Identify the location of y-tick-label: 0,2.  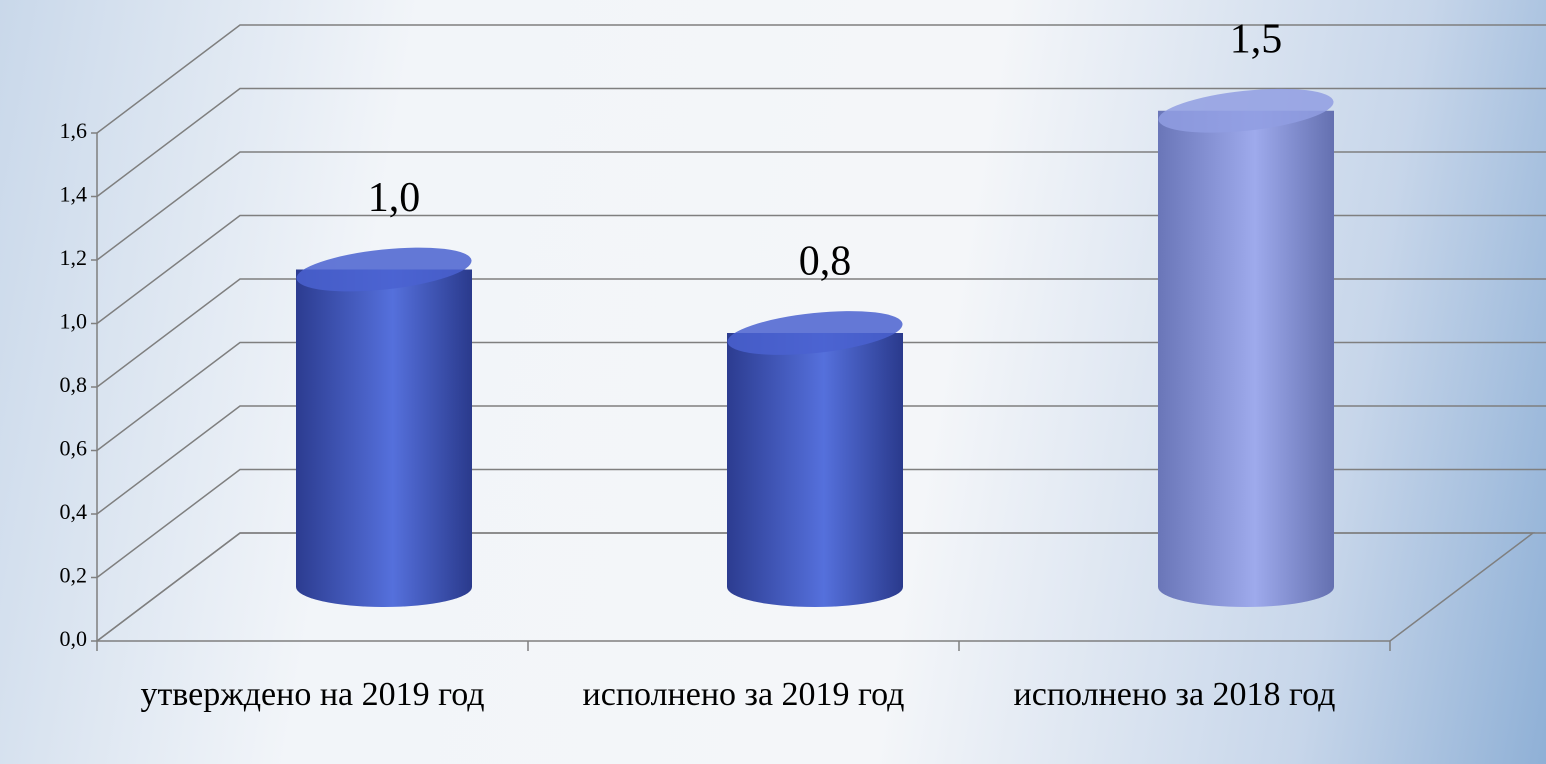
(74, 575).